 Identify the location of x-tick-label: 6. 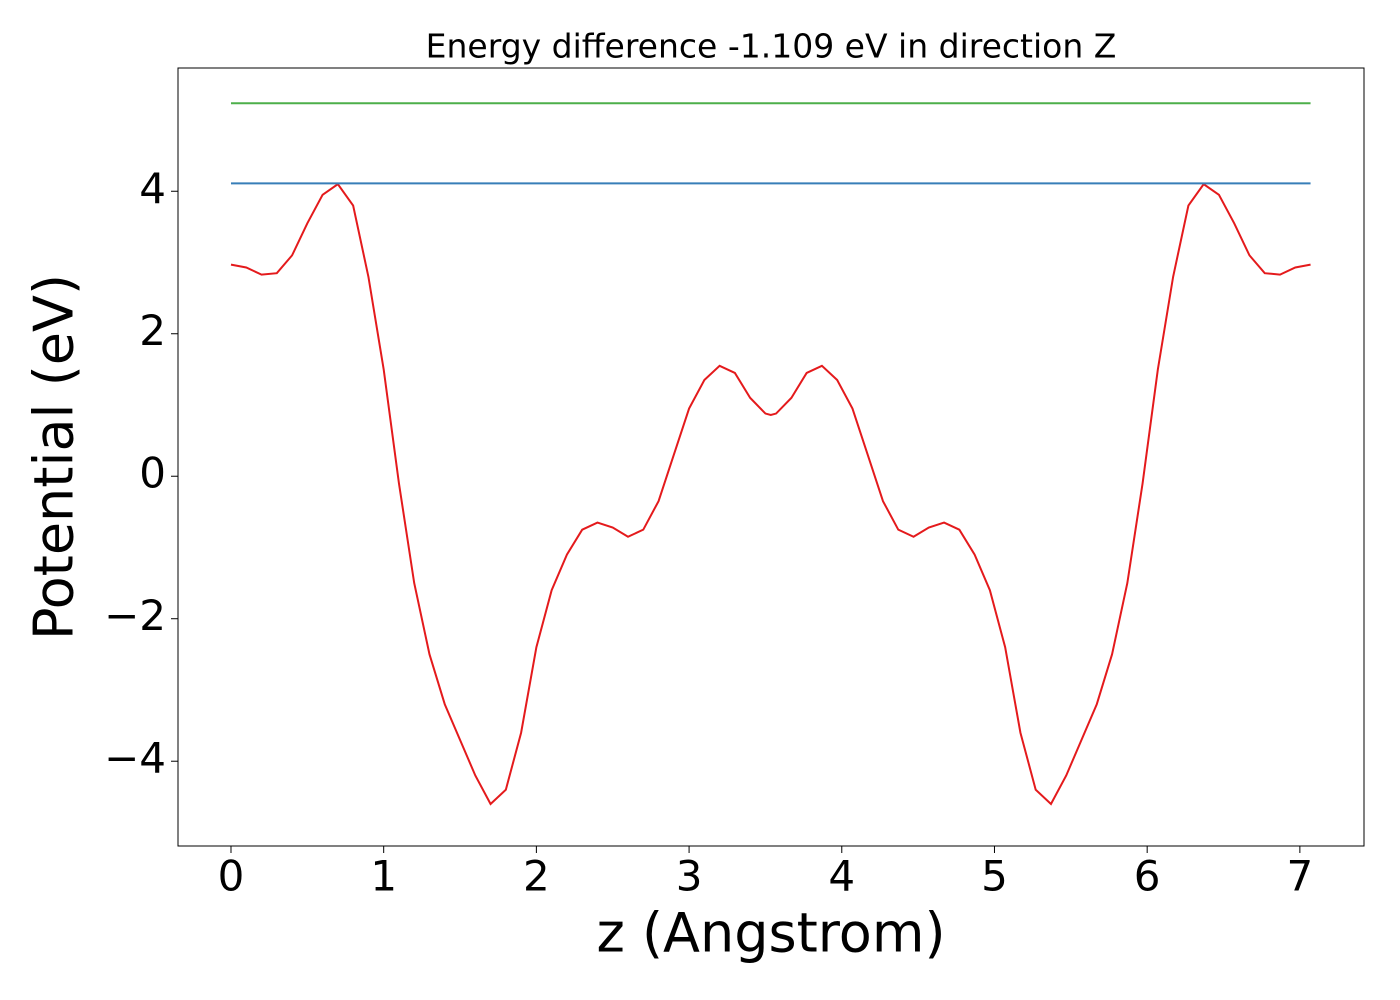
(1147, 876).